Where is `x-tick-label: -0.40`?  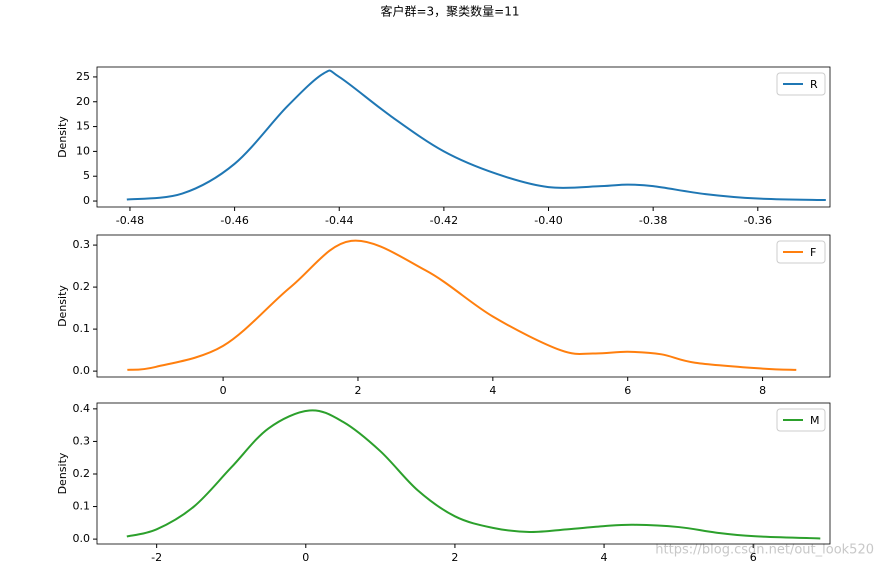 x-tick-label: -0.40 is located at coordinates (548, 220).